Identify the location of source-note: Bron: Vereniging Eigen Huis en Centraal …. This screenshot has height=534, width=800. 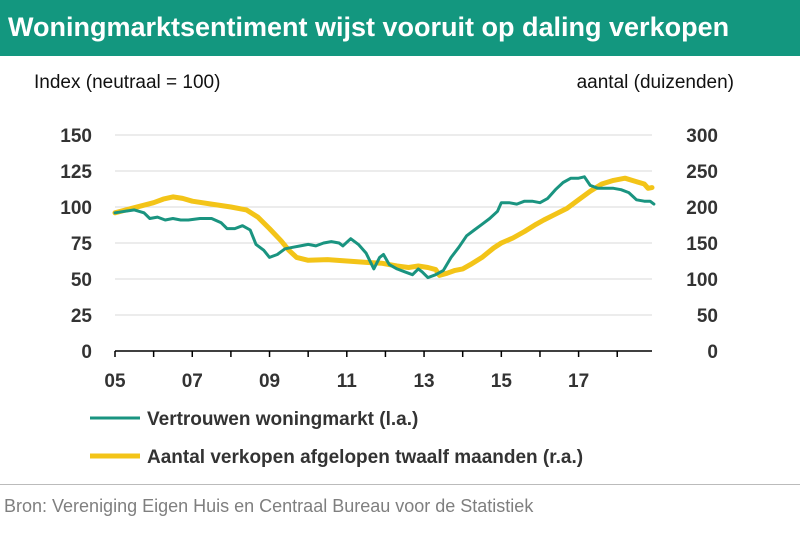
(269, 506).